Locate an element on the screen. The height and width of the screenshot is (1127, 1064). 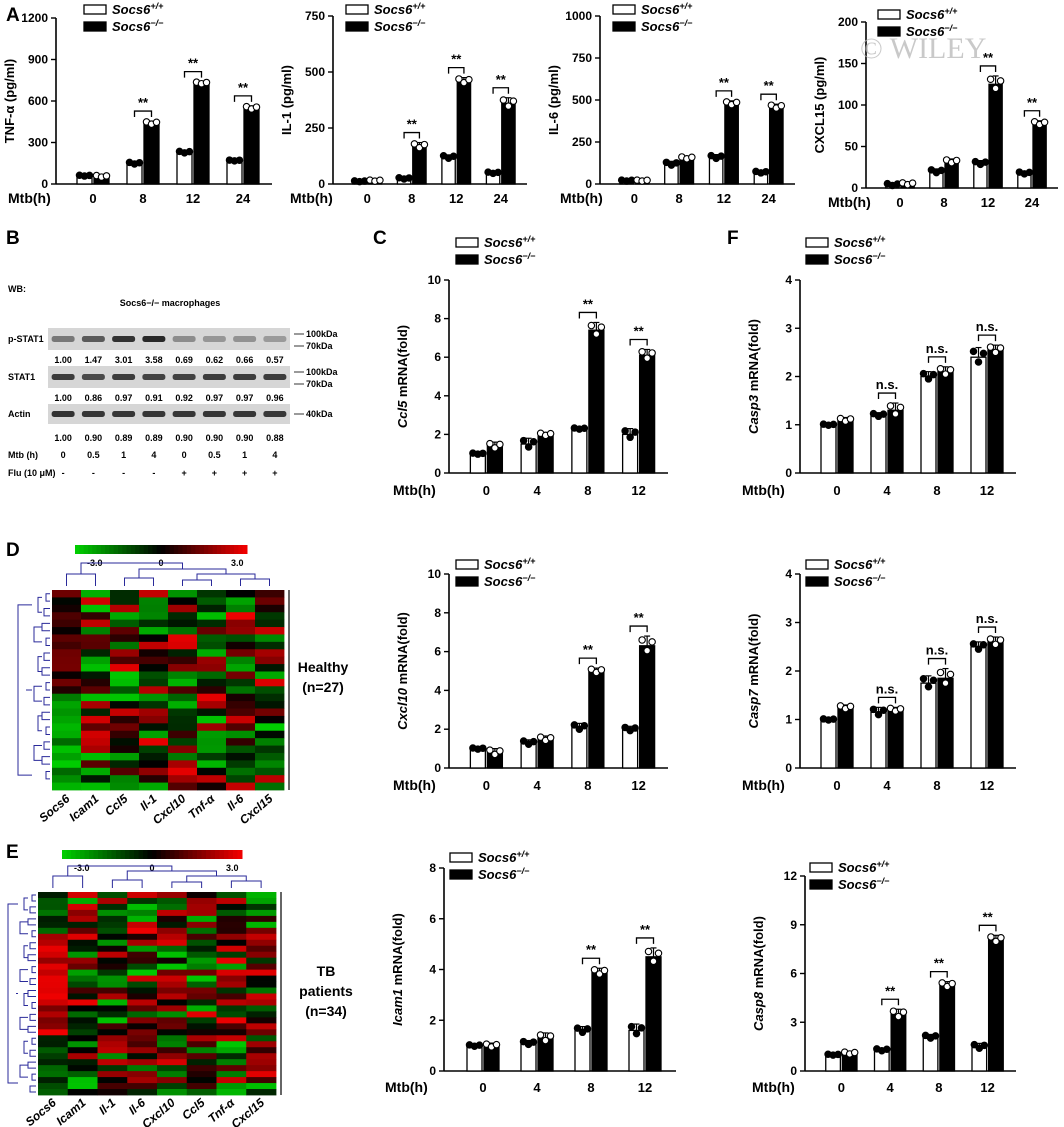
band-quantification: 0.97 is located at coordinates (245, 398).